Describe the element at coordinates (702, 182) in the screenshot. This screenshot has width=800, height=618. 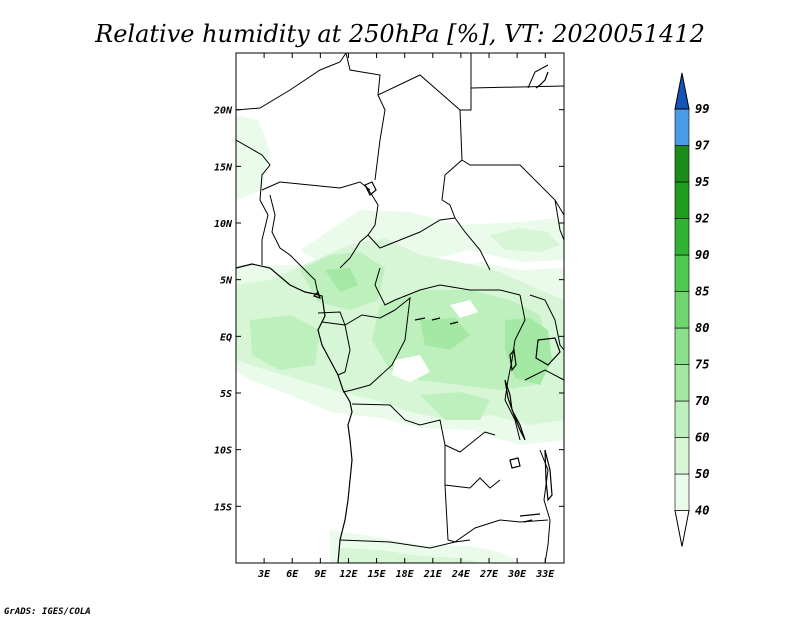
I see `colorbar-label: 95` at that location.